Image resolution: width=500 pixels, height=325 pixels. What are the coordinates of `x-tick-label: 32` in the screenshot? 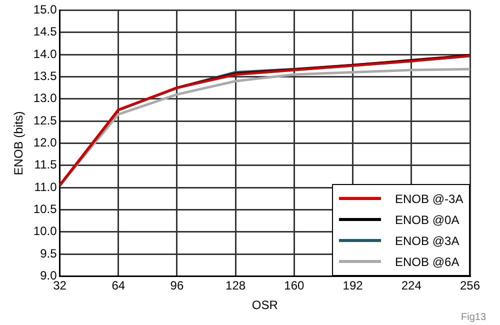 It's located at (60, 285).